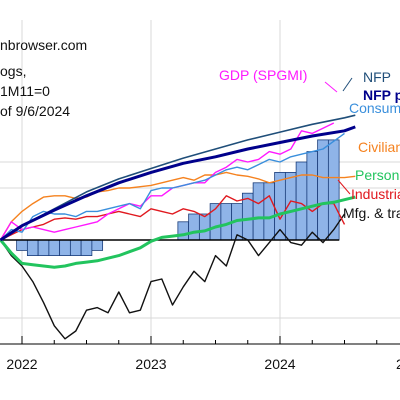 The image size is (400, 400). I want to click on legend-label-gdp: GDP (SPGMI), so click(263, 75).